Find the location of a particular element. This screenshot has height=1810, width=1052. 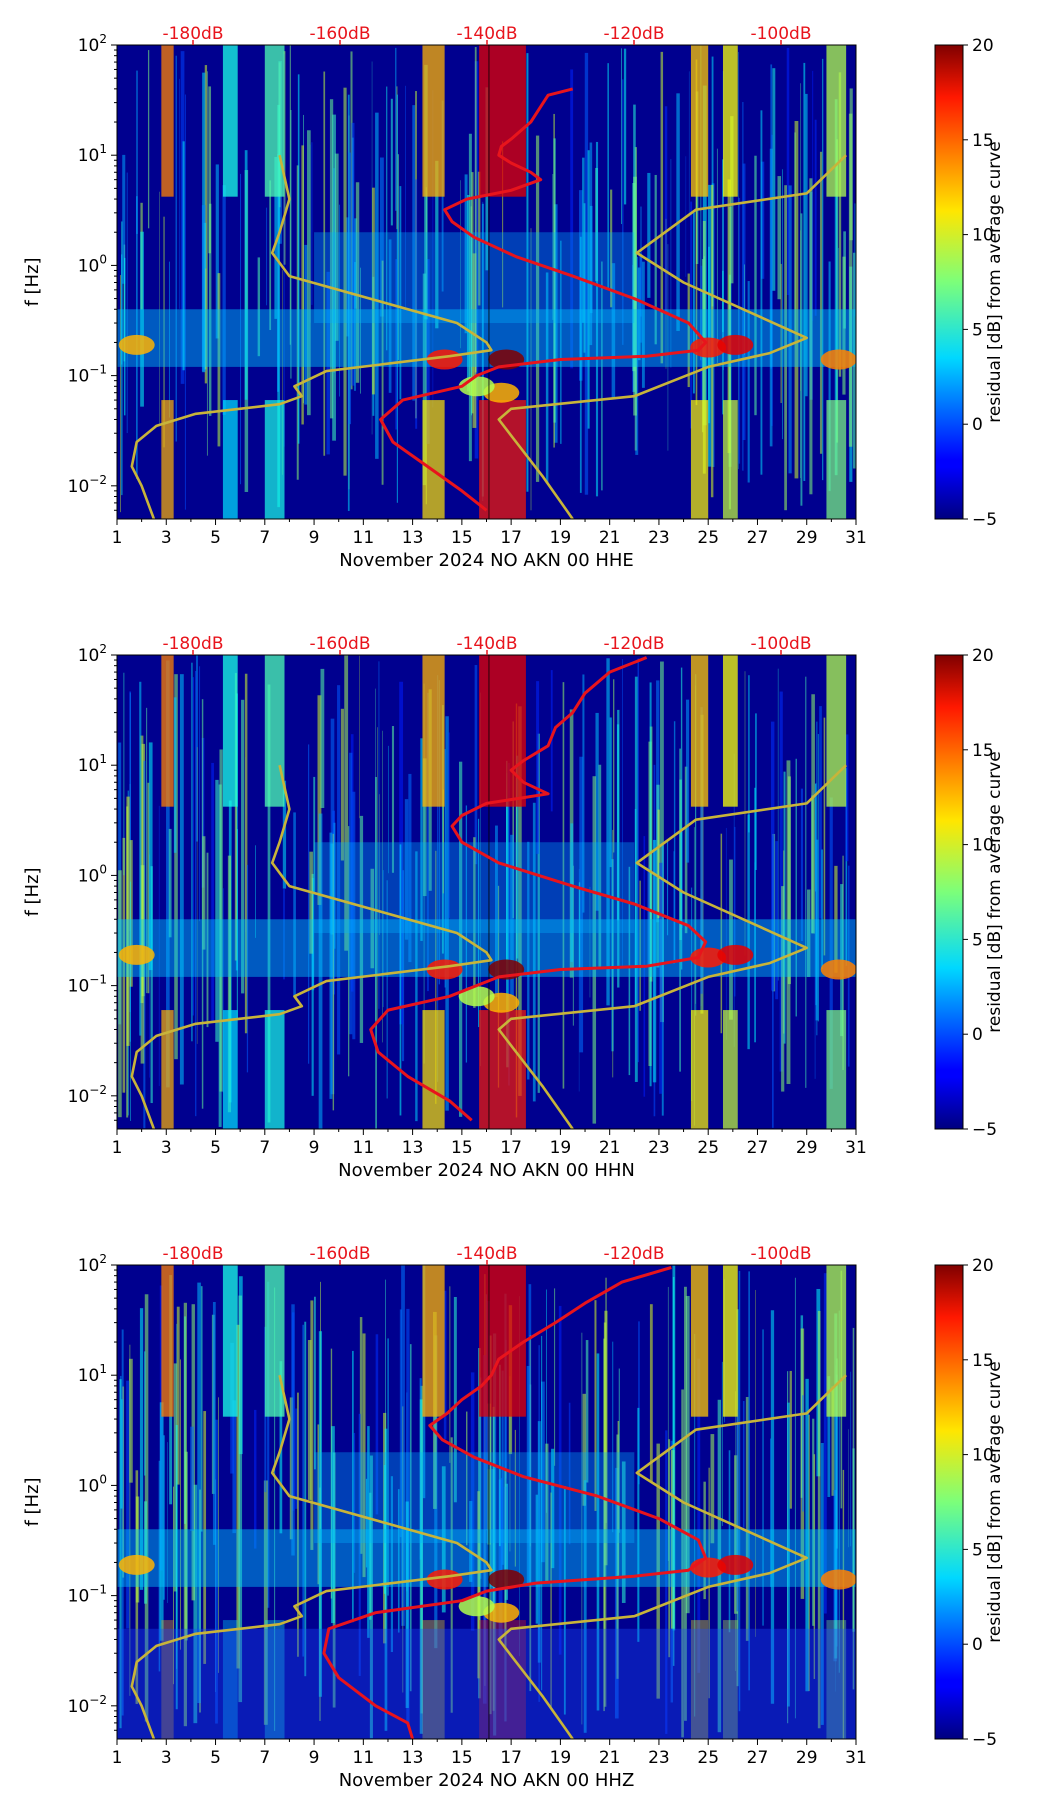

y-tick-label: 10⁻² is located at coordinates (87, 1095).